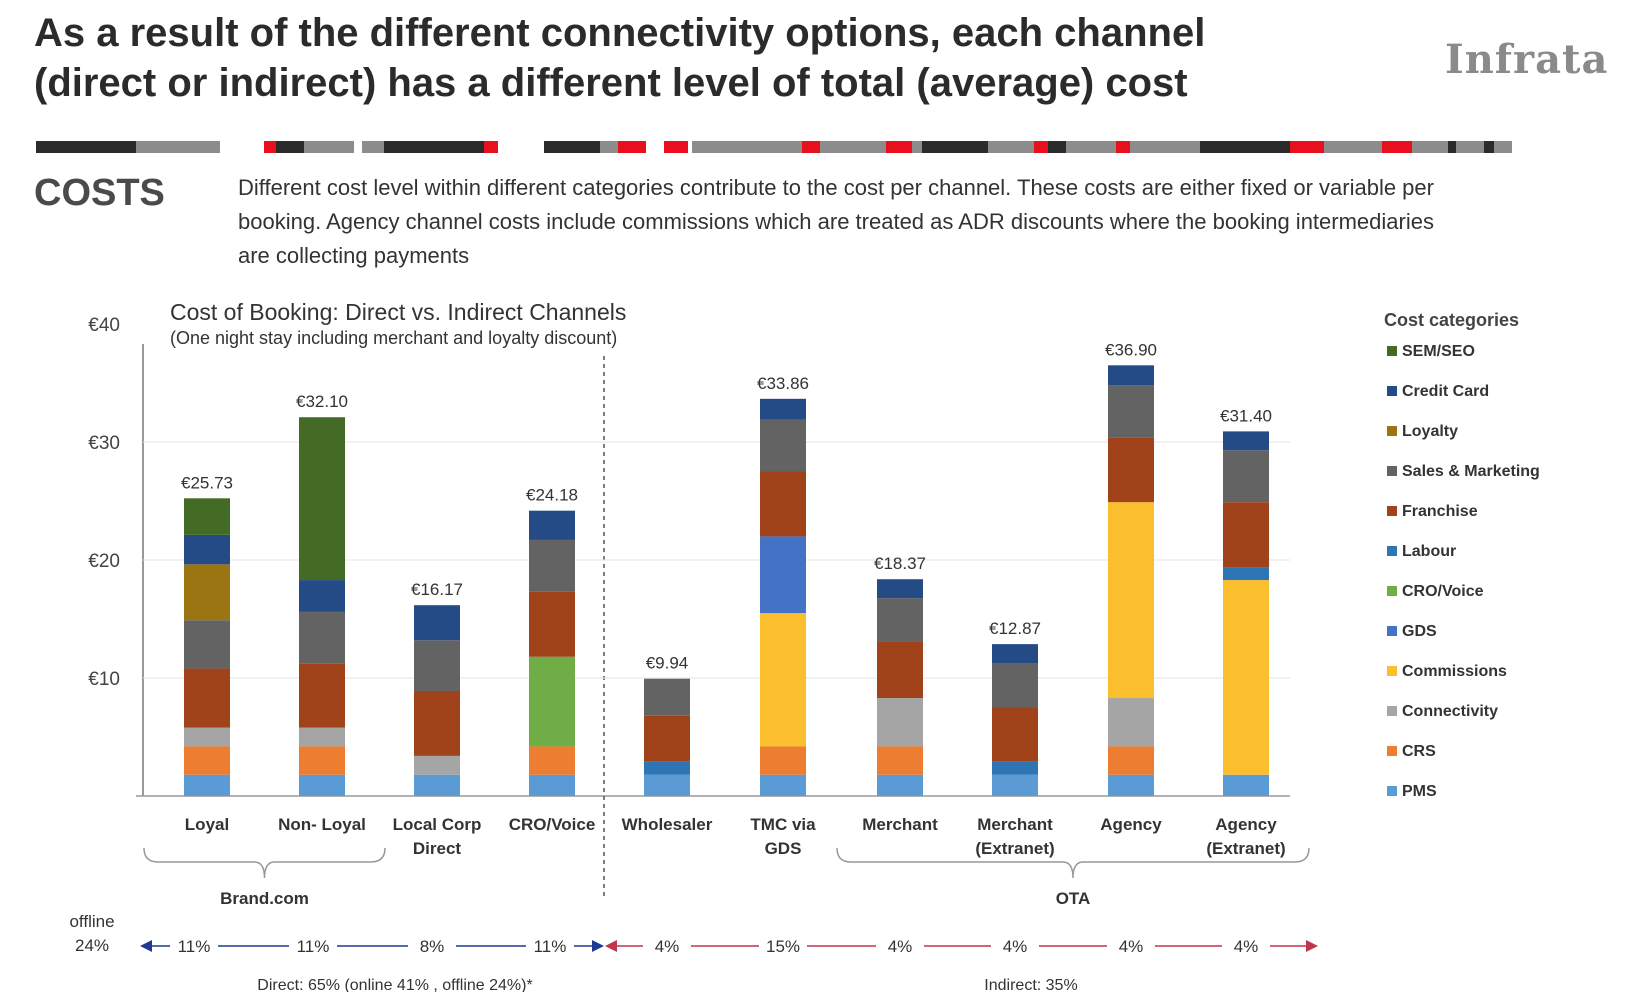 This screenshot has width=1642, height=992. Describe the element at coordinates (1430, 431) in the screenshot. I see `legend-label: Loyalty` at that location.